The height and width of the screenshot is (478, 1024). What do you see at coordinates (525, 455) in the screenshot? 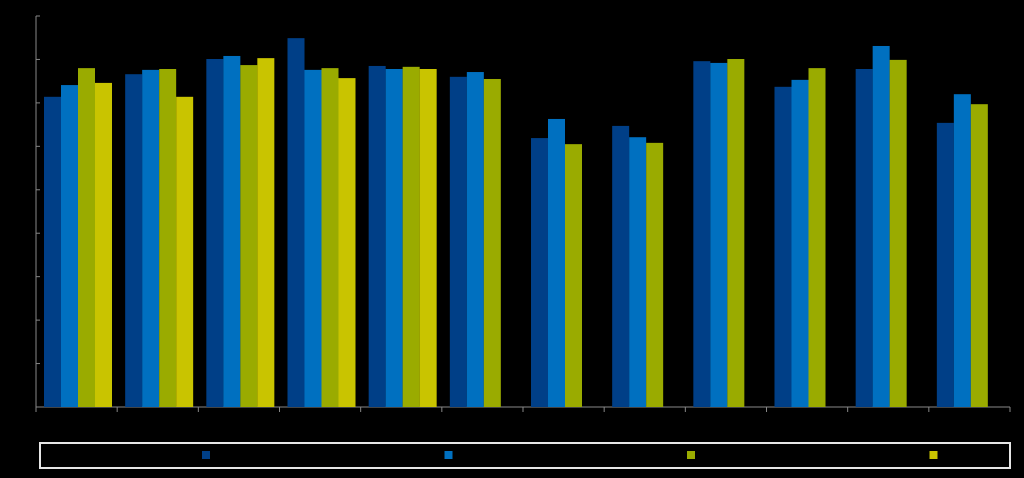
I see `legend-box` at bounding box center [525, 455].